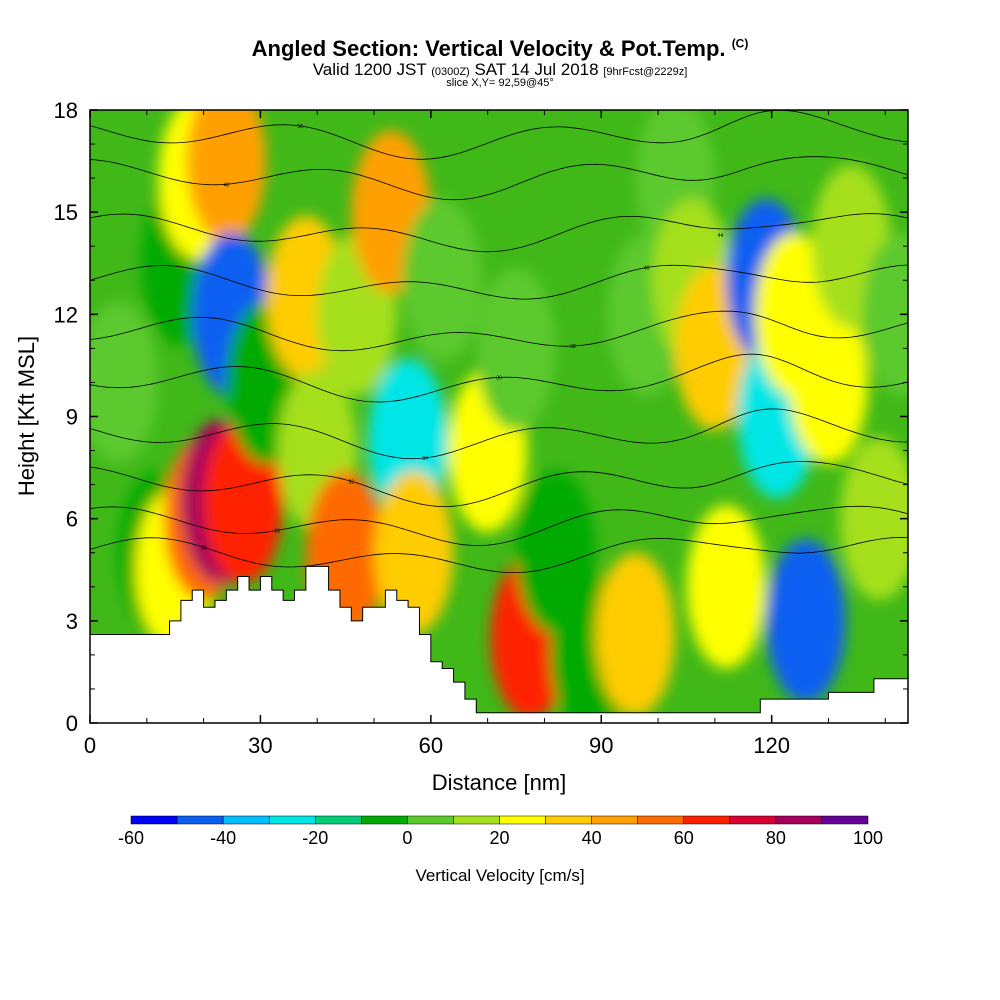 Image resolution: width=1000 pixels, height=1000 pixels. Describe the element at coordinates (66, 314) in the screenshot. I see `y-tick-label: 12` at that location.